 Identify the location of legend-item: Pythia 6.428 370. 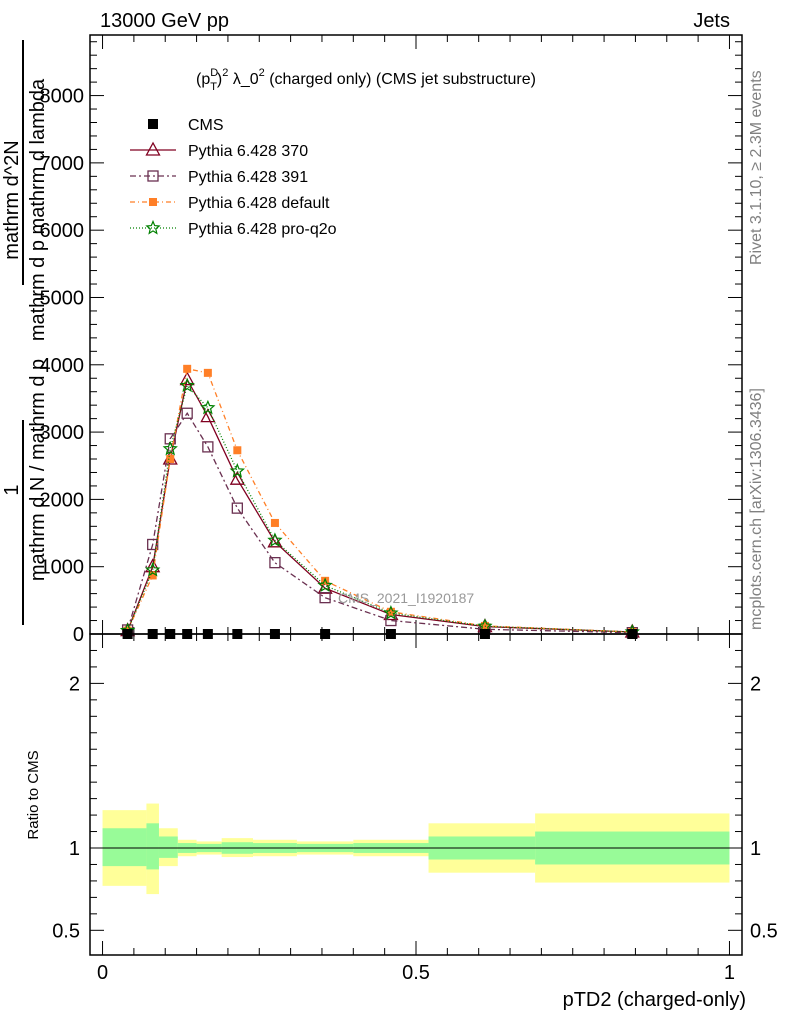
(219, 150).